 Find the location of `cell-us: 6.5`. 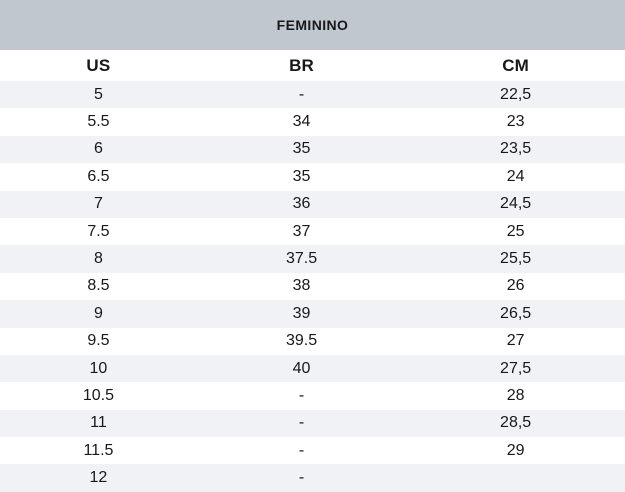

cell-us: 6.5 is located at coordinates (98, 177).